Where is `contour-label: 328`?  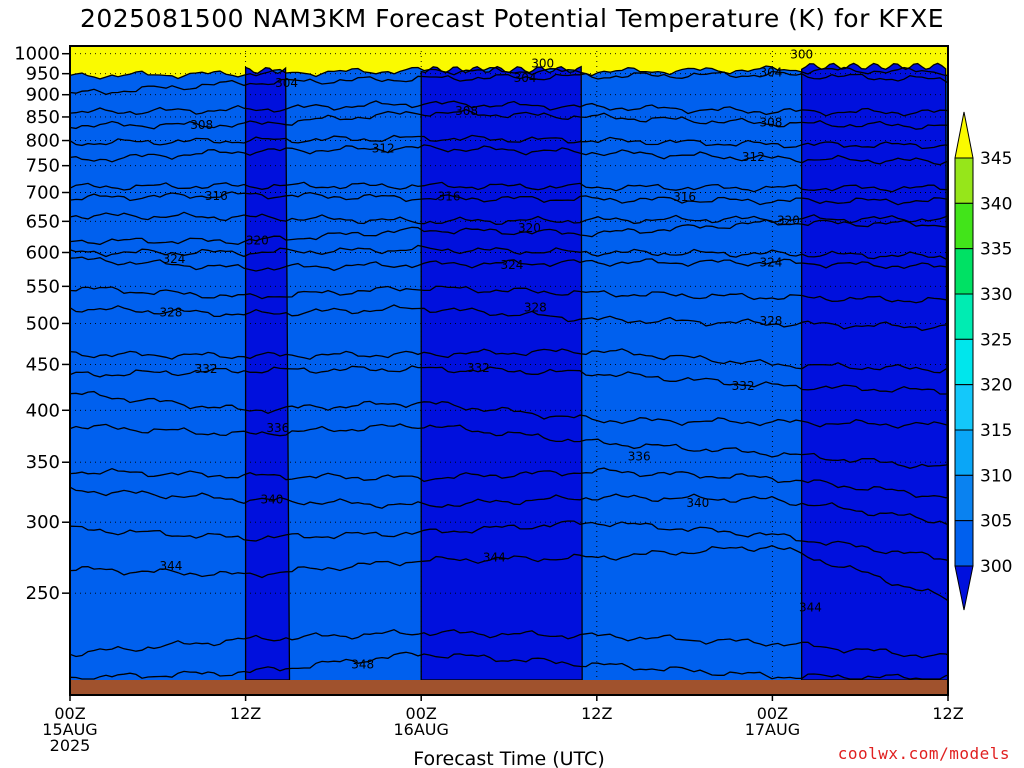 contour-label: 328 is located at coordinates (535, 307).